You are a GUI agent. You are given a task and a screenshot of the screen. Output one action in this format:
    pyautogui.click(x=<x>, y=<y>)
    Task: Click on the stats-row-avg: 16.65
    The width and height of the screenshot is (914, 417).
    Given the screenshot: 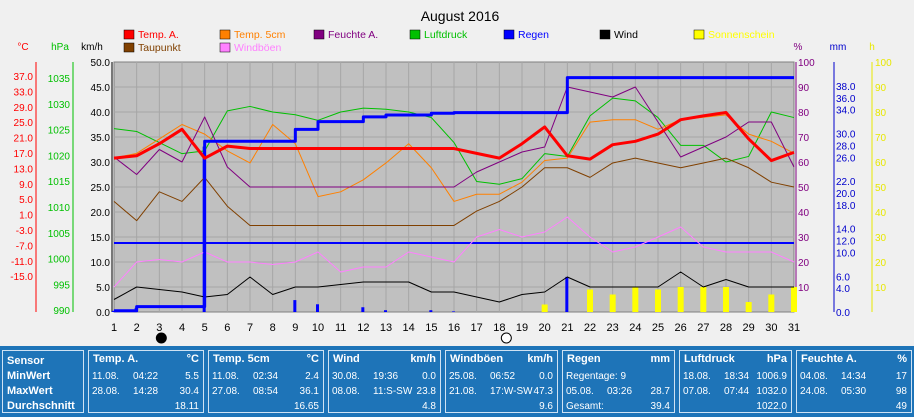 What is the action you would take?
    pyautogui.click(x=266, y=406)
    